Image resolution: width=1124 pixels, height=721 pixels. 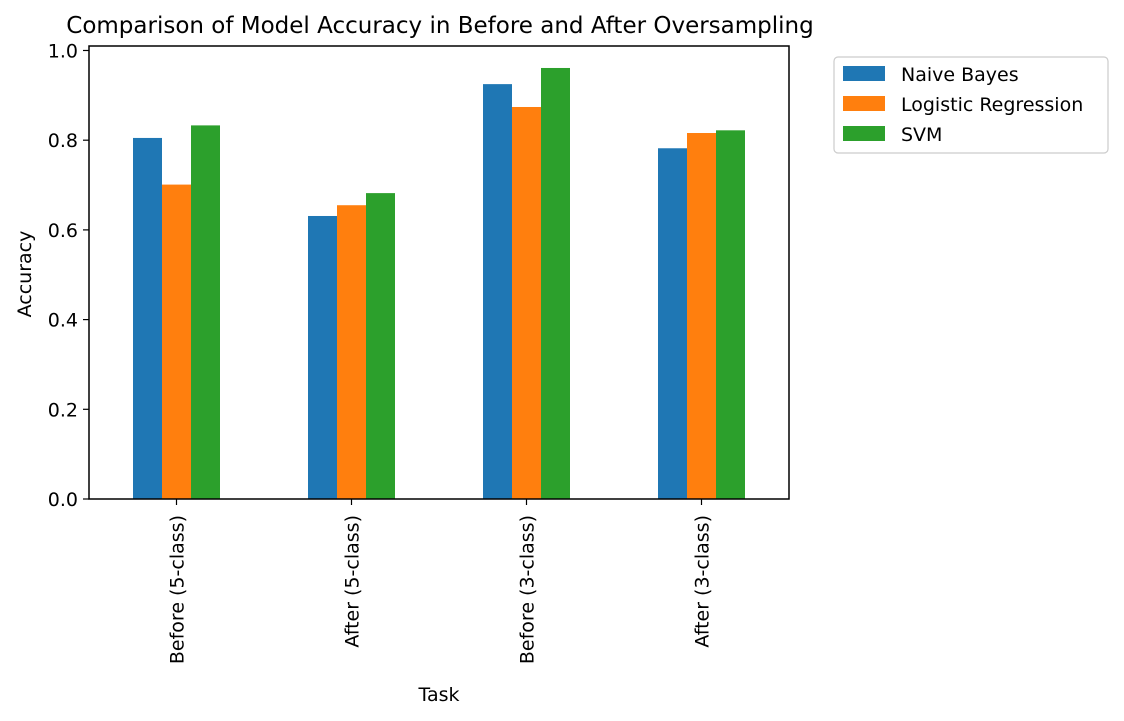 What do you see at coordinates (555, 283) in the screenshot?
I see `bar-svm-before-3-class` at bounding box center [555, 283].